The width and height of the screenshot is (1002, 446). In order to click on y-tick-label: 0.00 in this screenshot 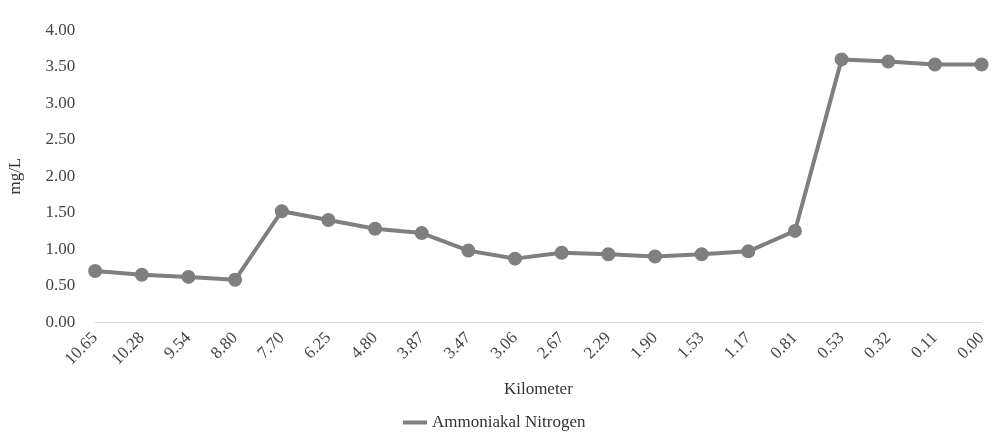, I will do `click(60, 321)`.